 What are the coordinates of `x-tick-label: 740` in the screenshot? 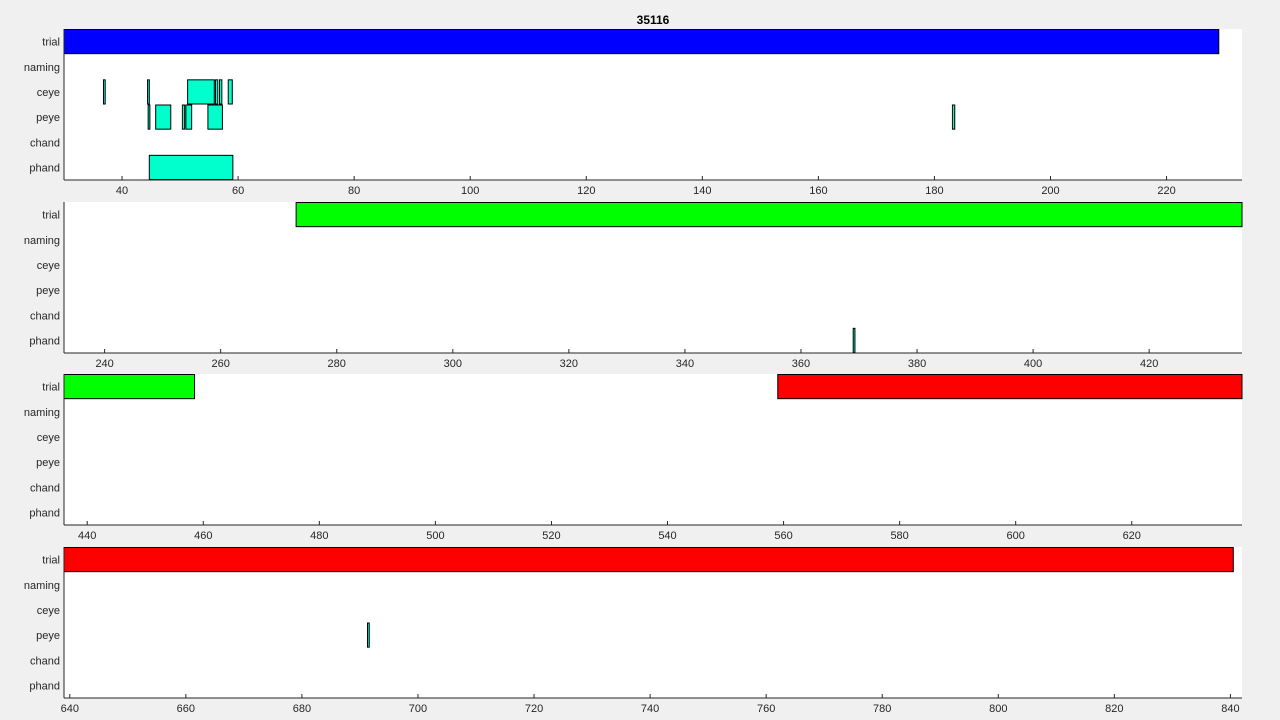 It's located at (650, 709).